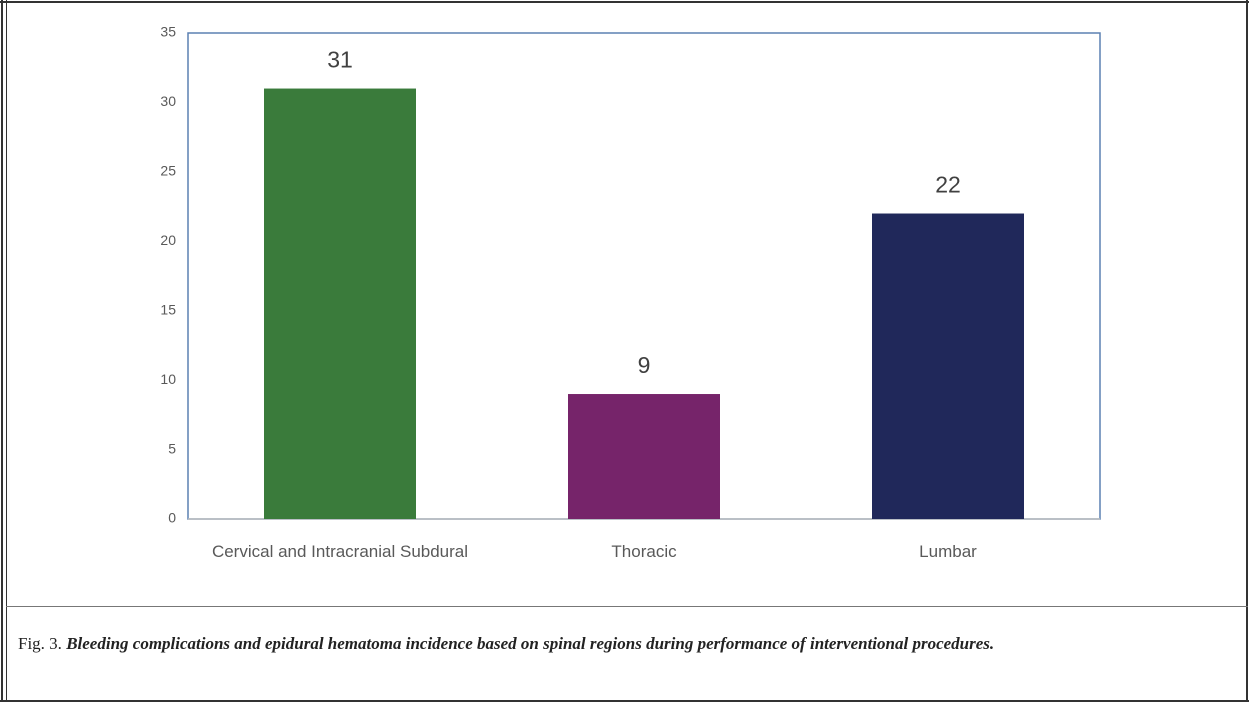 The image size is (1249, 702). What do you see at coordinates (948, 551) in the screenshot?
I see `x-tick-label: Lumbar` at bounding box center [948, 551].